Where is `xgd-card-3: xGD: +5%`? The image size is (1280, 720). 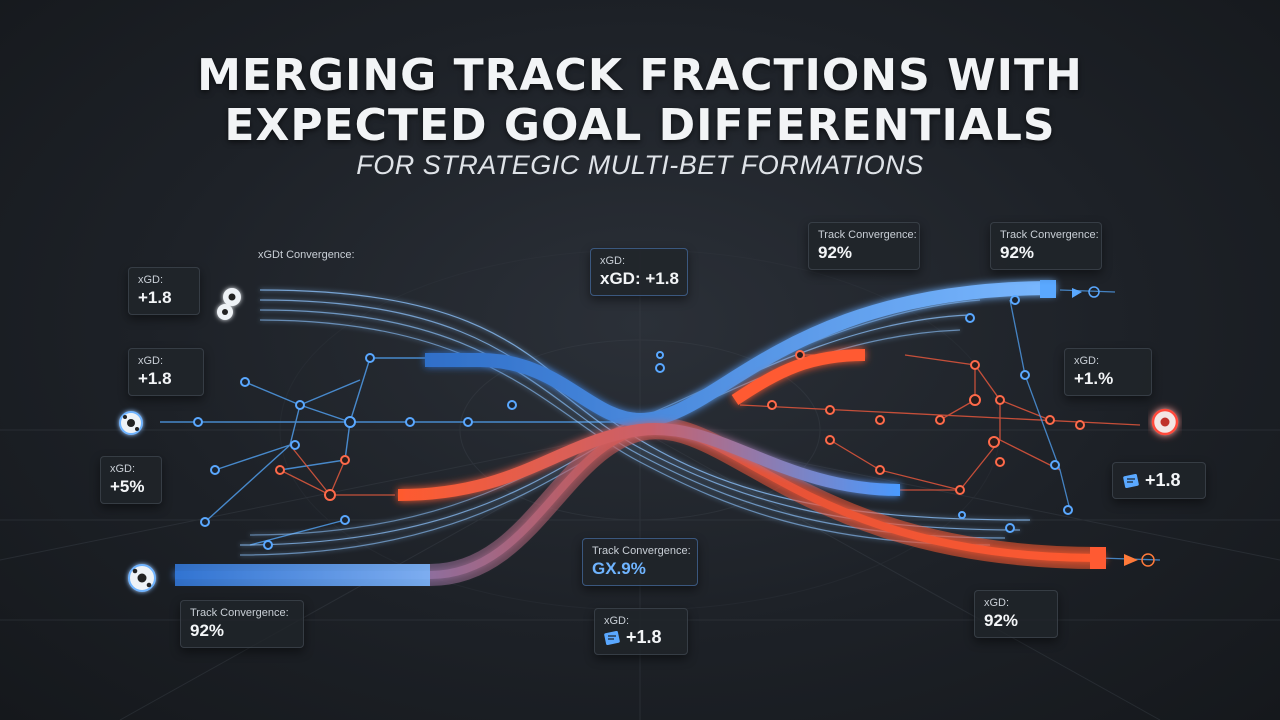 xgd-card-3: xGD: +5% is located at coordinates (131, 480).